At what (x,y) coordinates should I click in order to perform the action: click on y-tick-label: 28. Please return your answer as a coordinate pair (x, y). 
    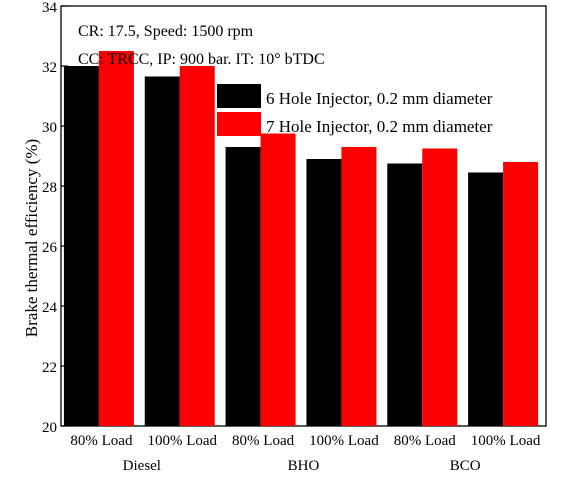
    Looking at the image, I should click on (49, 188).